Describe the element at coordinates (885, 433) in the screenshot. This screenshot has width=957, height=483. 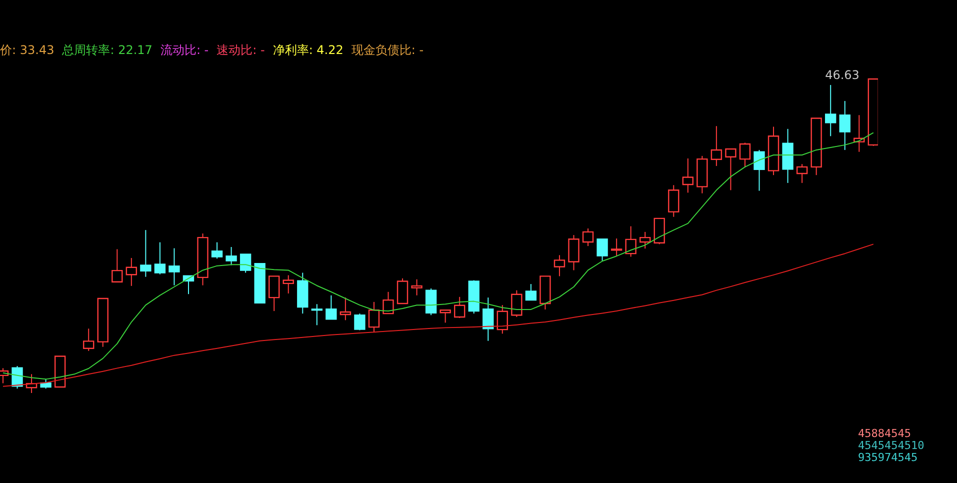
I see `text: 45884545` at that location.